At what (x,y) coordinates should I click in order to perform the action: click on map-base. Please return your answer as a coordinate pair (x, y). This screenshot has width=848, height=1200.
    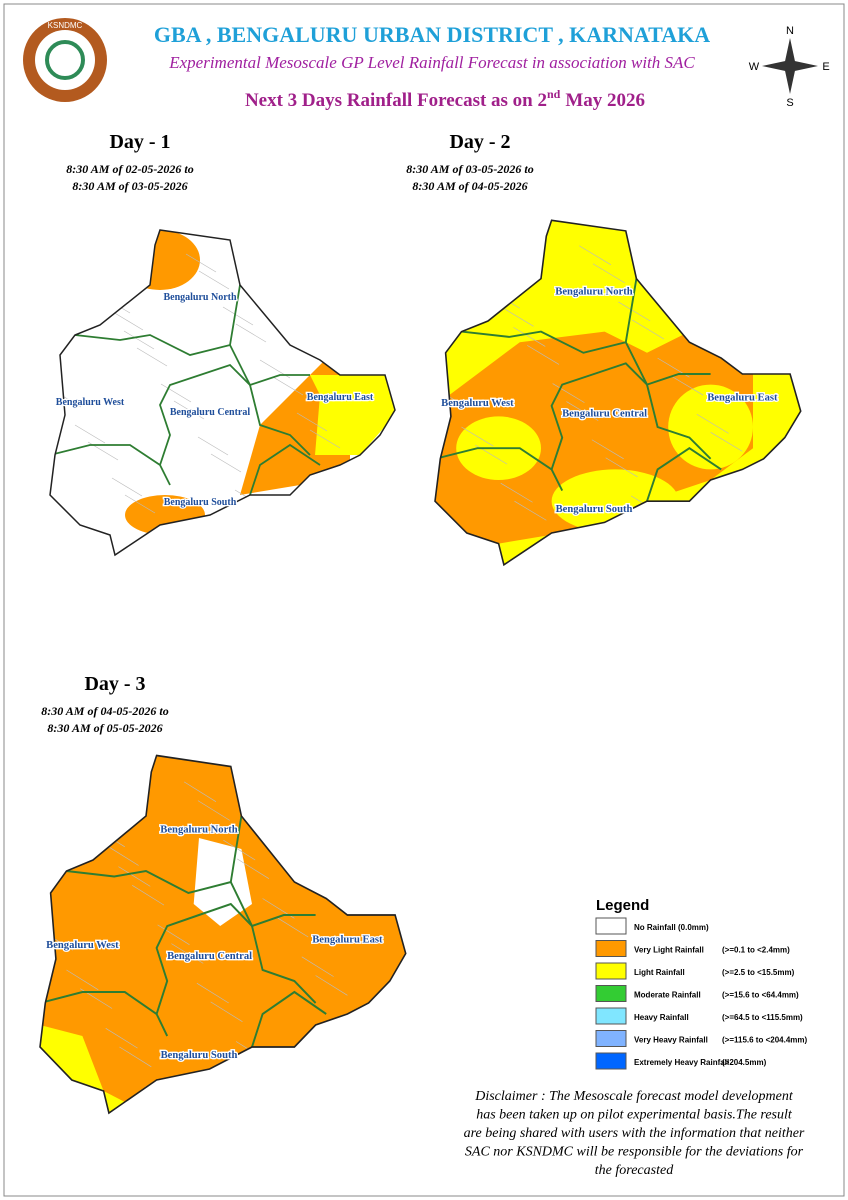
    Looking at the image, I should click on (223, 934).